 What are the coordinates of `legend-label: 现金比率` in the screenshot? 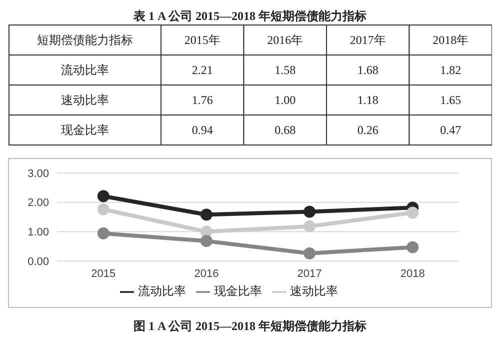 It's located at (238, 291).